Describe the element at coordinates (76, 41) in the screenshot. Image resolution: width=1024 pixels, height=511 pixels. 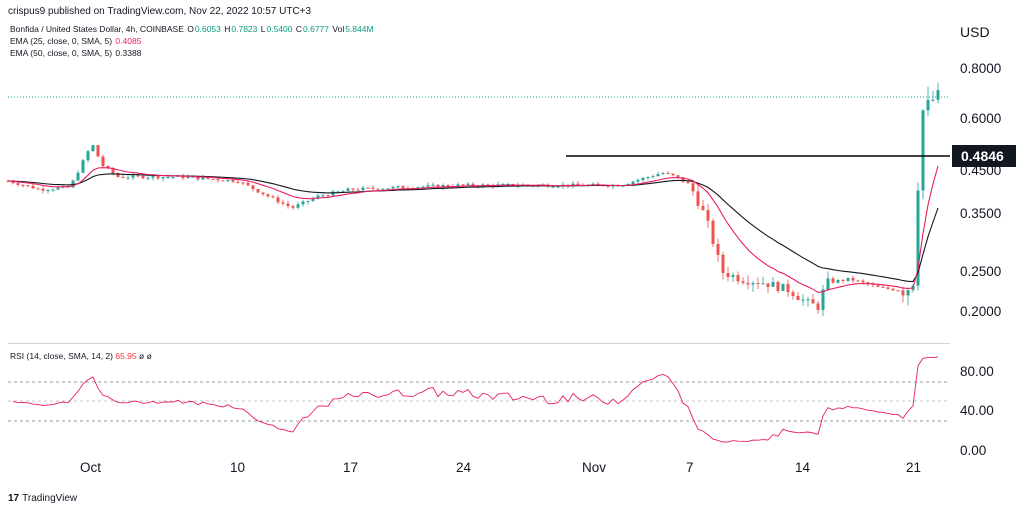
I see `ema25-legend: EMA (25, close, 0, SMA, 5) 0.4085` at that location.